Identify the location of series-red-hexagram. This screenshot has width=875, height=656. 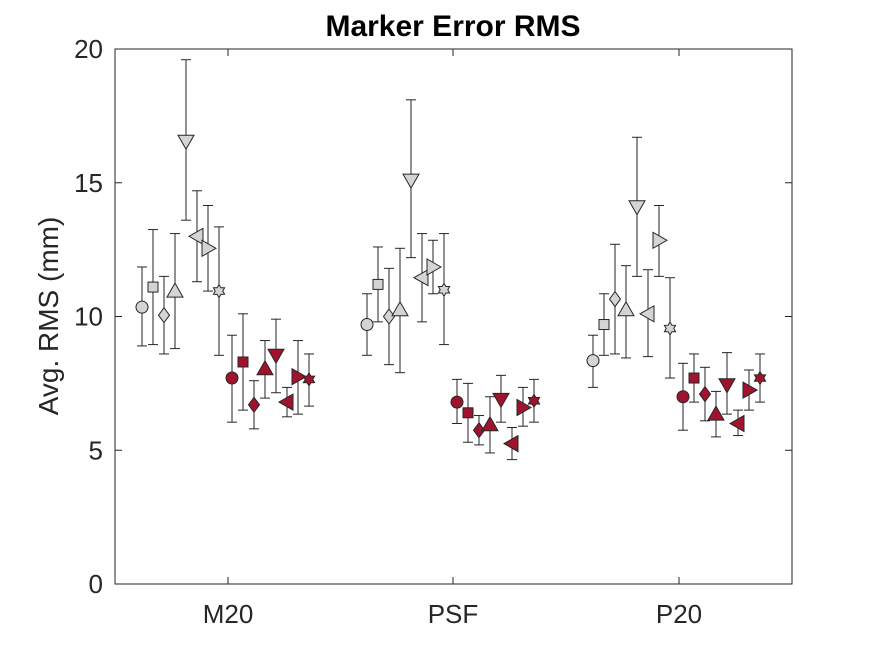
(534, 388).